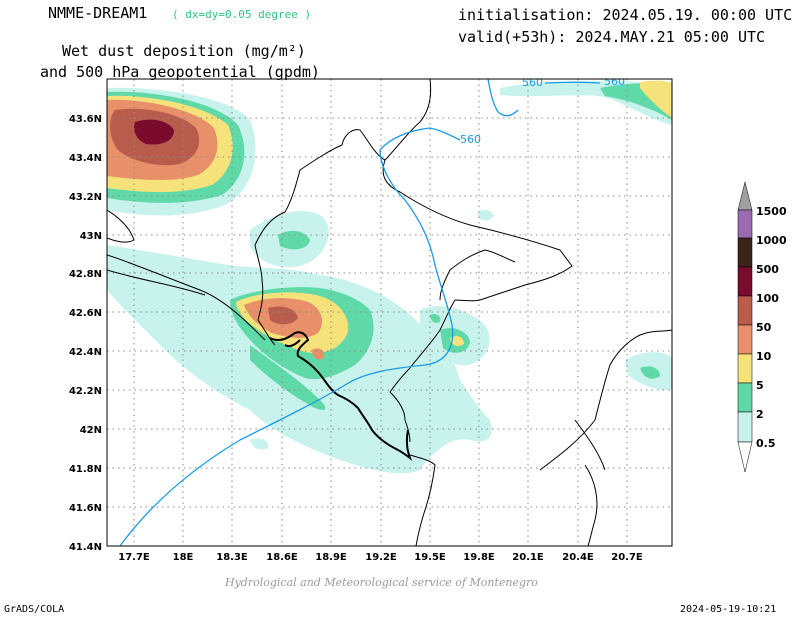 Image resolution: width=800 pixels, height=618 pixels. What do you see at coordinates (91, 236) in the screenshot?
I see `lat-tick-label: 43N` at bounding box center [91, 236].